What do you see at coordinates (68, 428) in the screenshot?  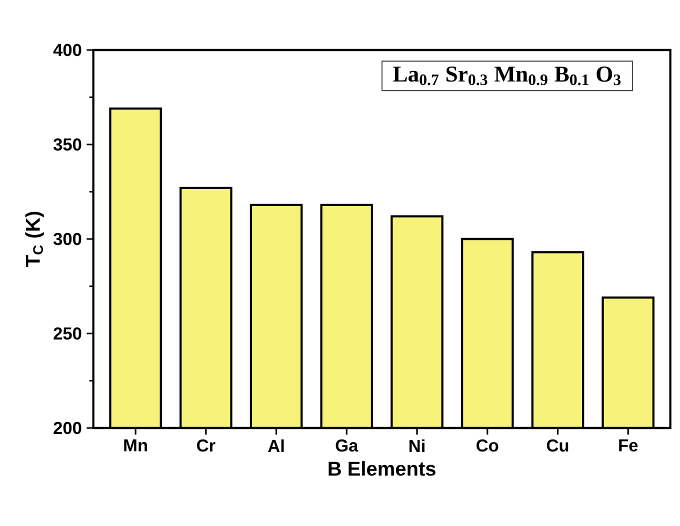 I see `y-tick-label: 200` at bounding box center [68, 428].